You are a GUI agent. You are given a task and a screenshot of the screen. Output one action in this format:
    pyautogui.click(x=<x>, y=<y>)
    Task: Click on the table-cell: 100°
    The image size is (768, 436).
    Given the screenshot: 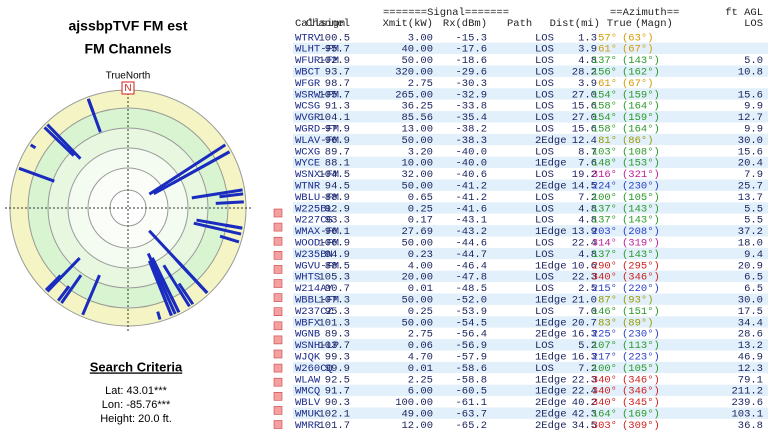 What is the action you would take?
    pyautogui.click(x=604, y=198)
    